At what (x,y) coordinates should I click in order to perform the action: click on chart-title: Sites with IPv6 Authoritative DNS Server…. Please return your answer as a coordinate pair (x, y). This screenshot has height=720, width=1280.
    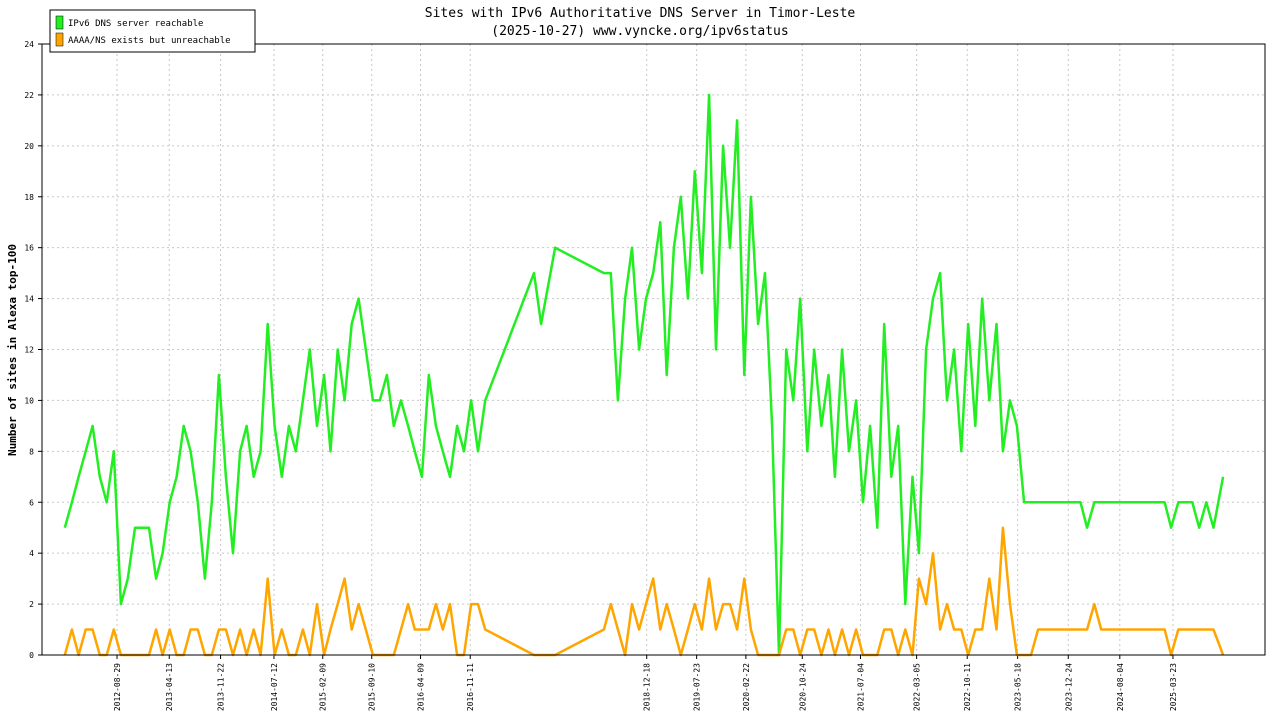
    Looking at the image, I should click on (640, 13).